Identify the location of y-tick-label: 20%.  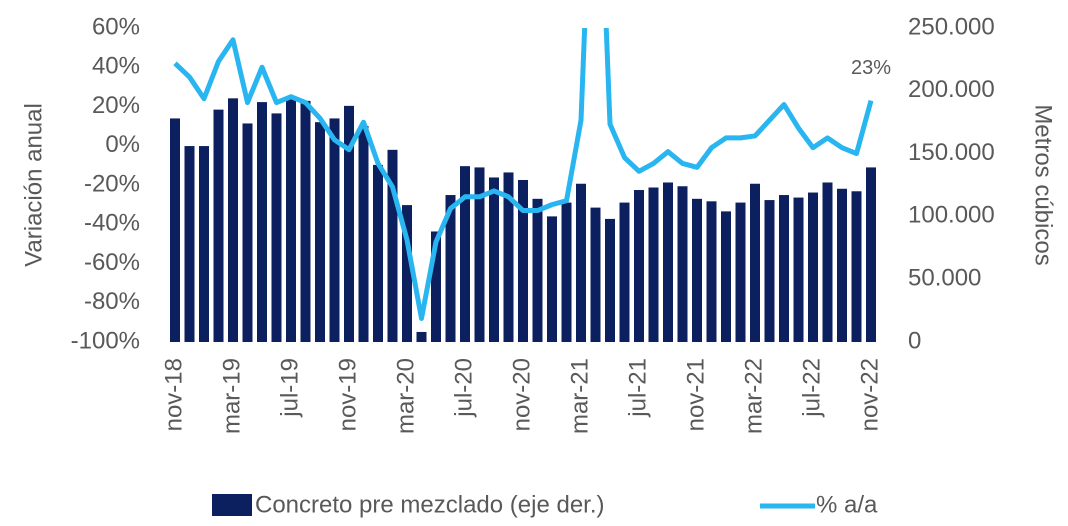
(116, 105).